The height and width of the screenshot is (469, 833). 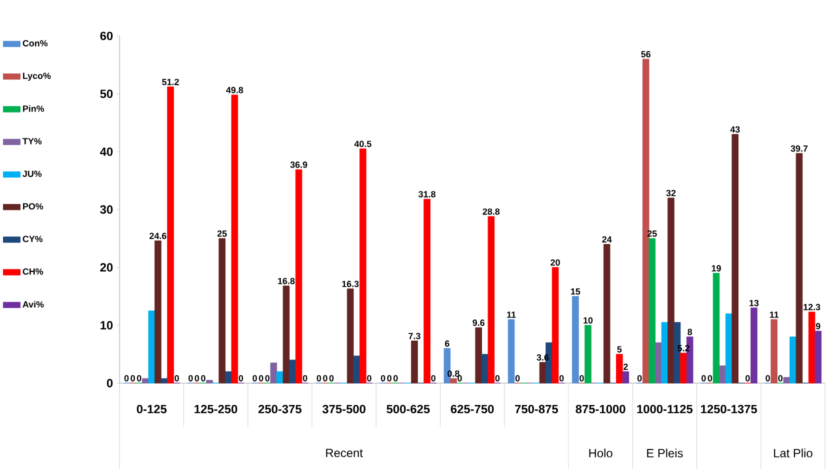 I want to click on x-tick-label: 875-1000, so click(x=601, y=409).